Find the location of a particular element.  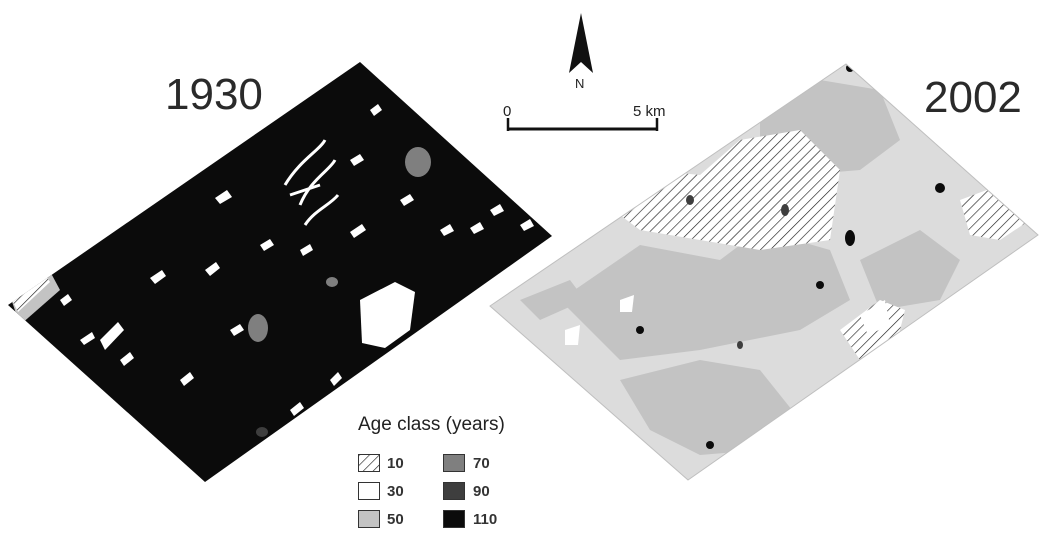

map-year-label: 1930 is located at coordinates (214, 94).